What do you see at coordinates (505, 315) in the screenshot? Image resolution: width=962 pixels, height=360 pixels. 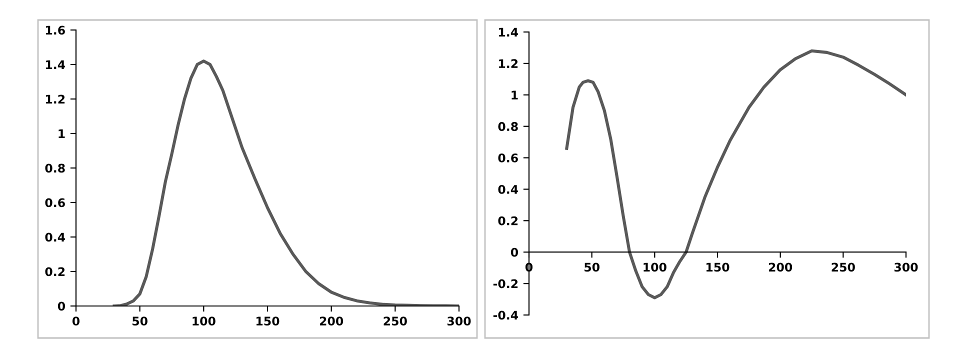 I see `y-tick-label: -0.4` at bounding box center [505, 315].